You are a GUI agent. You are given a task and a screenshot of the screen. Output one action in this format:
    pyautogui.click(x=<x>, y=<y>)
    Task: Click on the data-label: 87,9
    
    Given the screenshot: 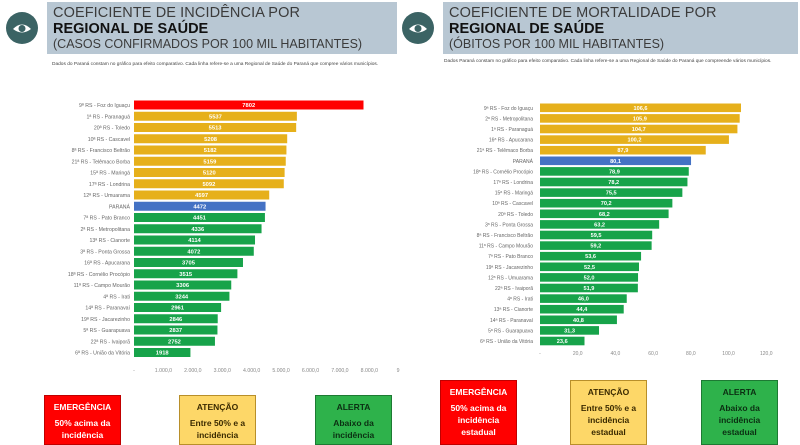 What is the action you would take?
    pyautogui.click(x=622, y=151)
    